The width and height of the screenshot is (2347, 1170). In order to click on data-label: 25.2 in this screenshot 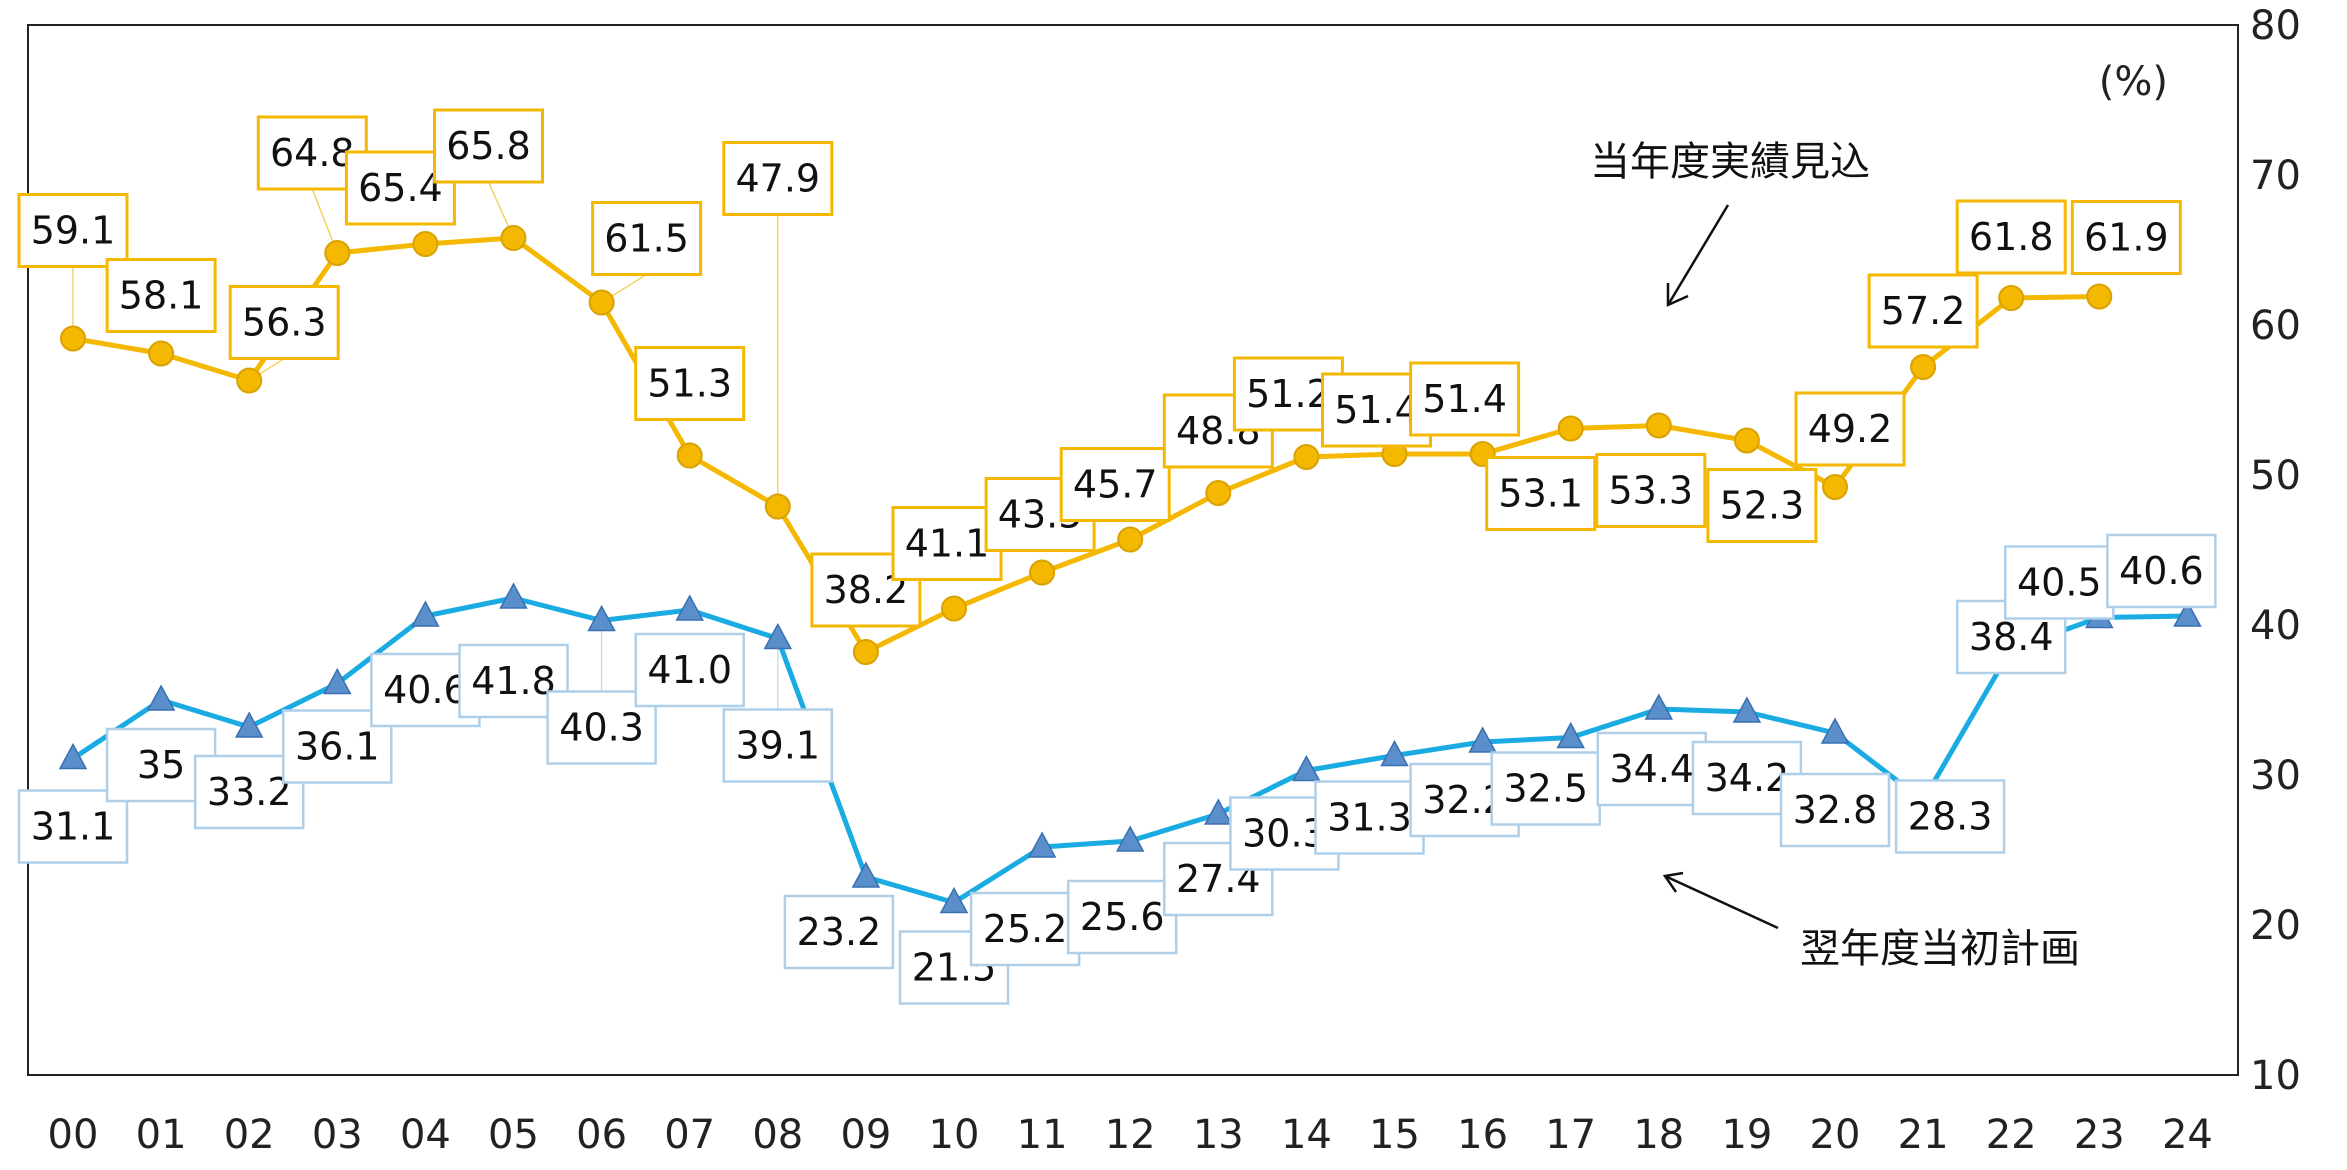, I will do `click(1025, 929)`.